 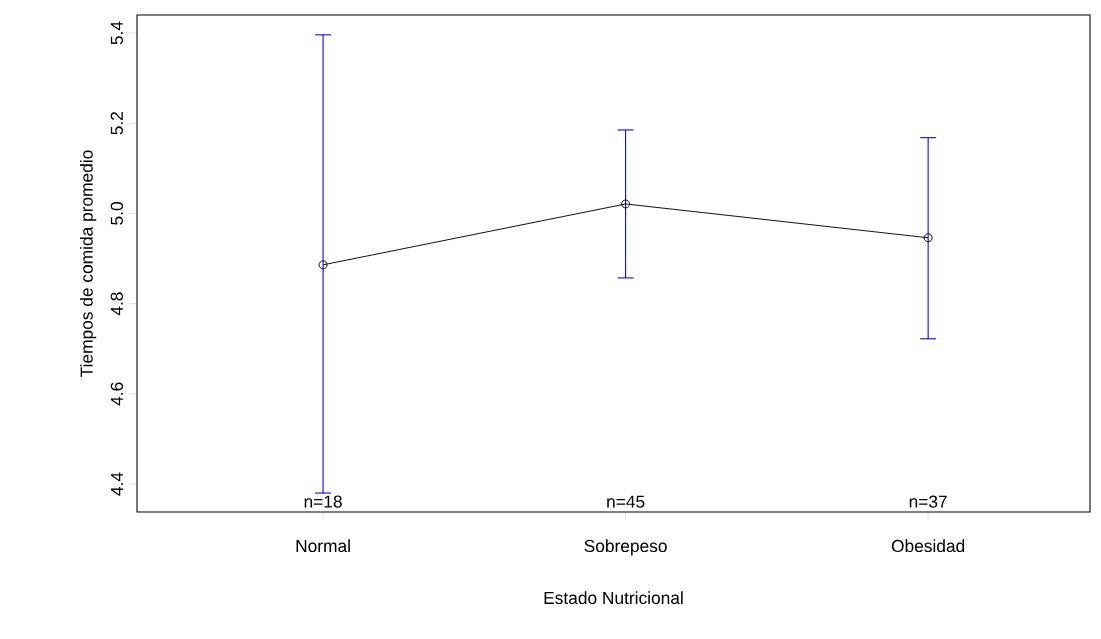 I want to click on x-tick-label: Obesidad, so click(x=928, y=546).